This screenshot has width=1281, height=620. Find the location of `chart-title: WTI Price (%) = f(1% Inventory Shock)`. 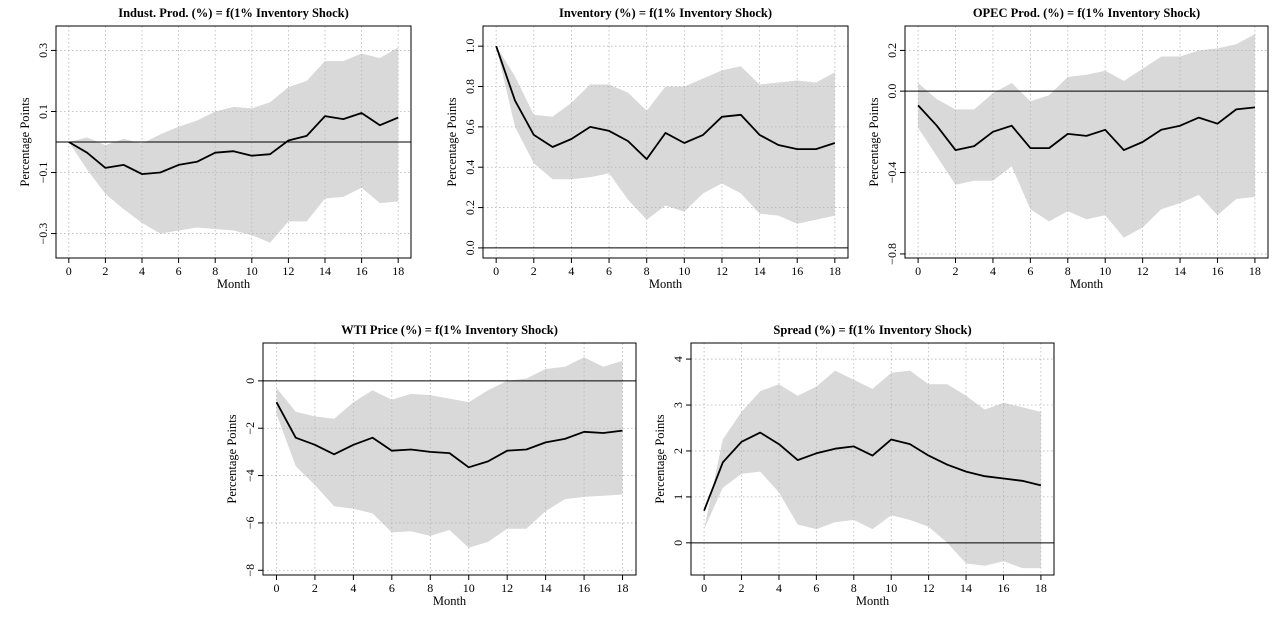

chart-title: WTI Price (%) = f(1% Inventory Shock) is located at coordinates (449, 330).